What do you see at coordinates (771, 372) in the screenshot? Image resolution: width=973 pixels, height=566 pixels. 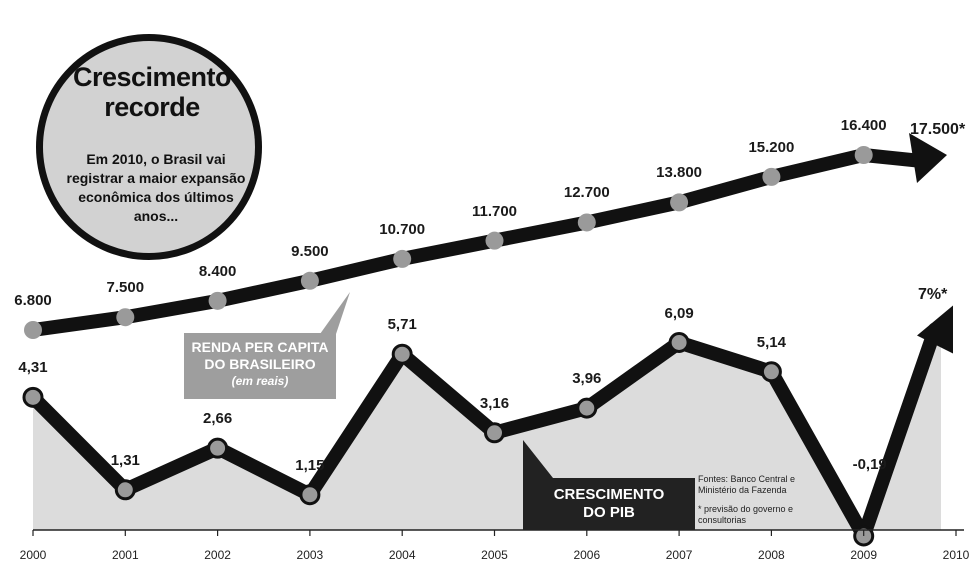 I see `pib-point-2008` at bounding box center [771, 372].